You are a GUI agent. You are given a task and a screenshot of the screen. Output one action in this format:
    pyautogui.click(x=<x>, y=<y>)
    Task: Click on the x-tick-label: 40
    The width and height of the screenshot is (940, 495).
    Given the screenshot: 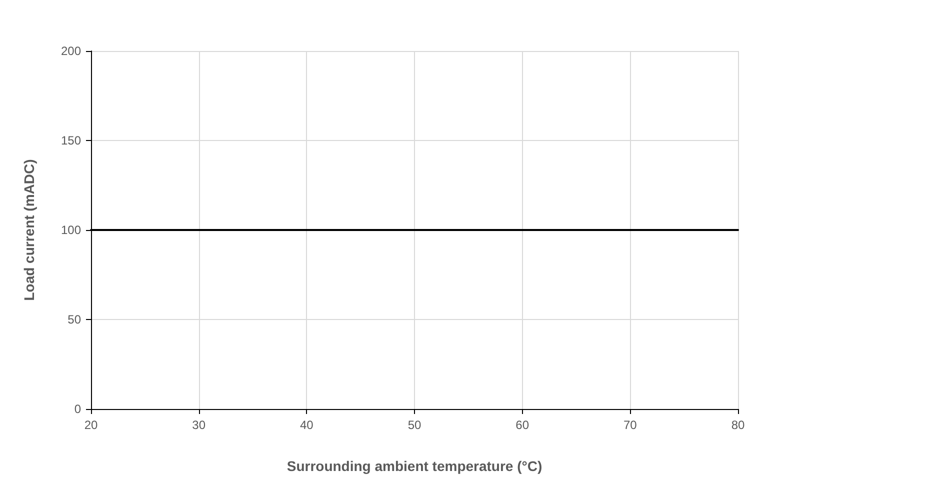 What is the action you would take?
    pyautogui.click(x=307, y=425)
    